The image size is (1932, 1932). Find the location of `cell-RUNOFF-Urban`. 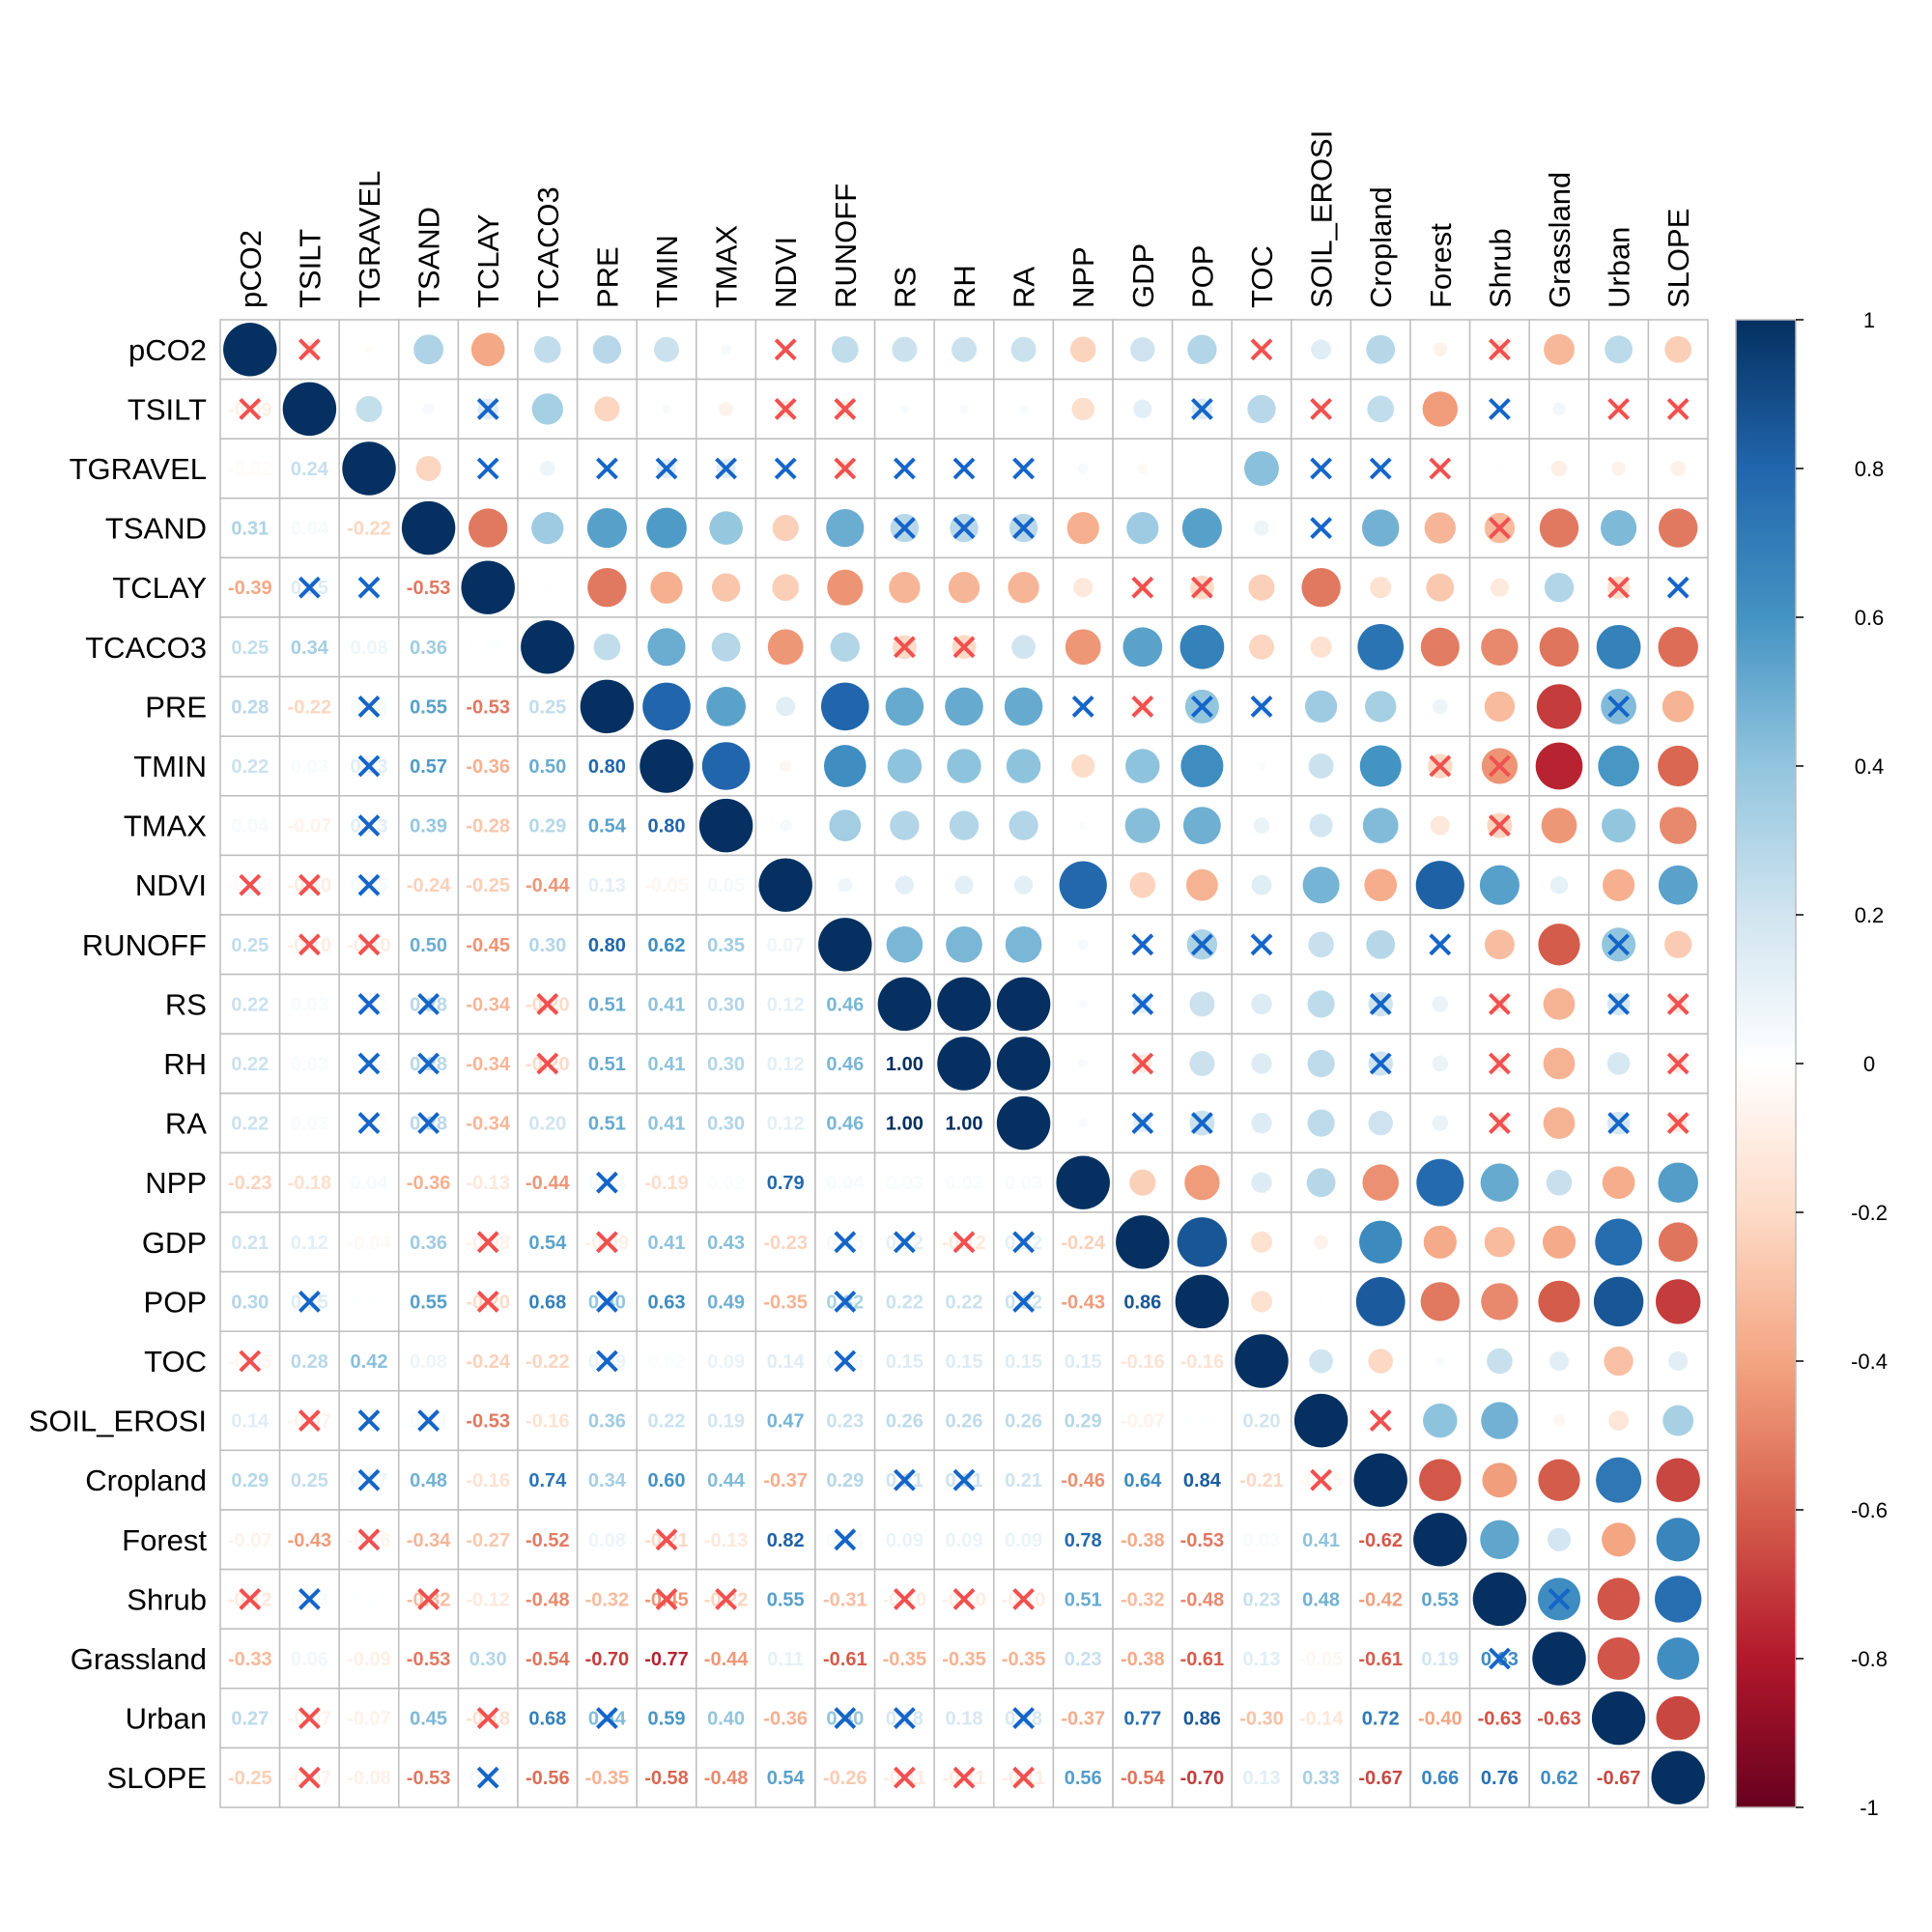

cell-RUNOFF-Urban is located at coordinates (1619, 945).